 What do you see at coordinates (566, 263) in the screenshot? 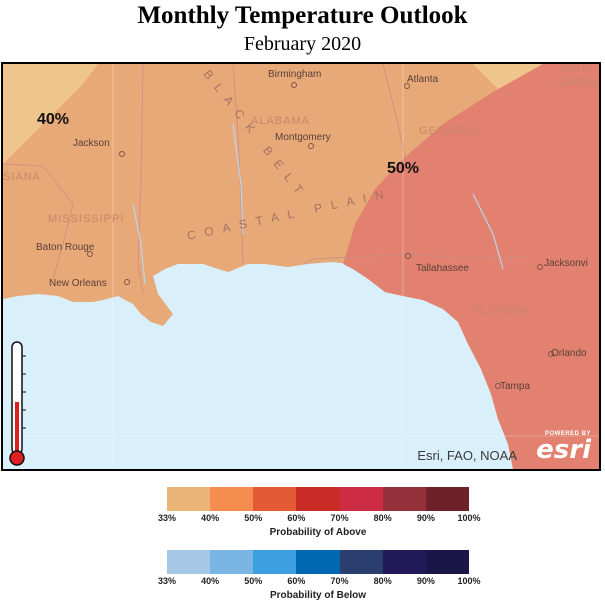
I see `city-label-jacksonville: Jacksonvi` at bounding box center [566, 263].